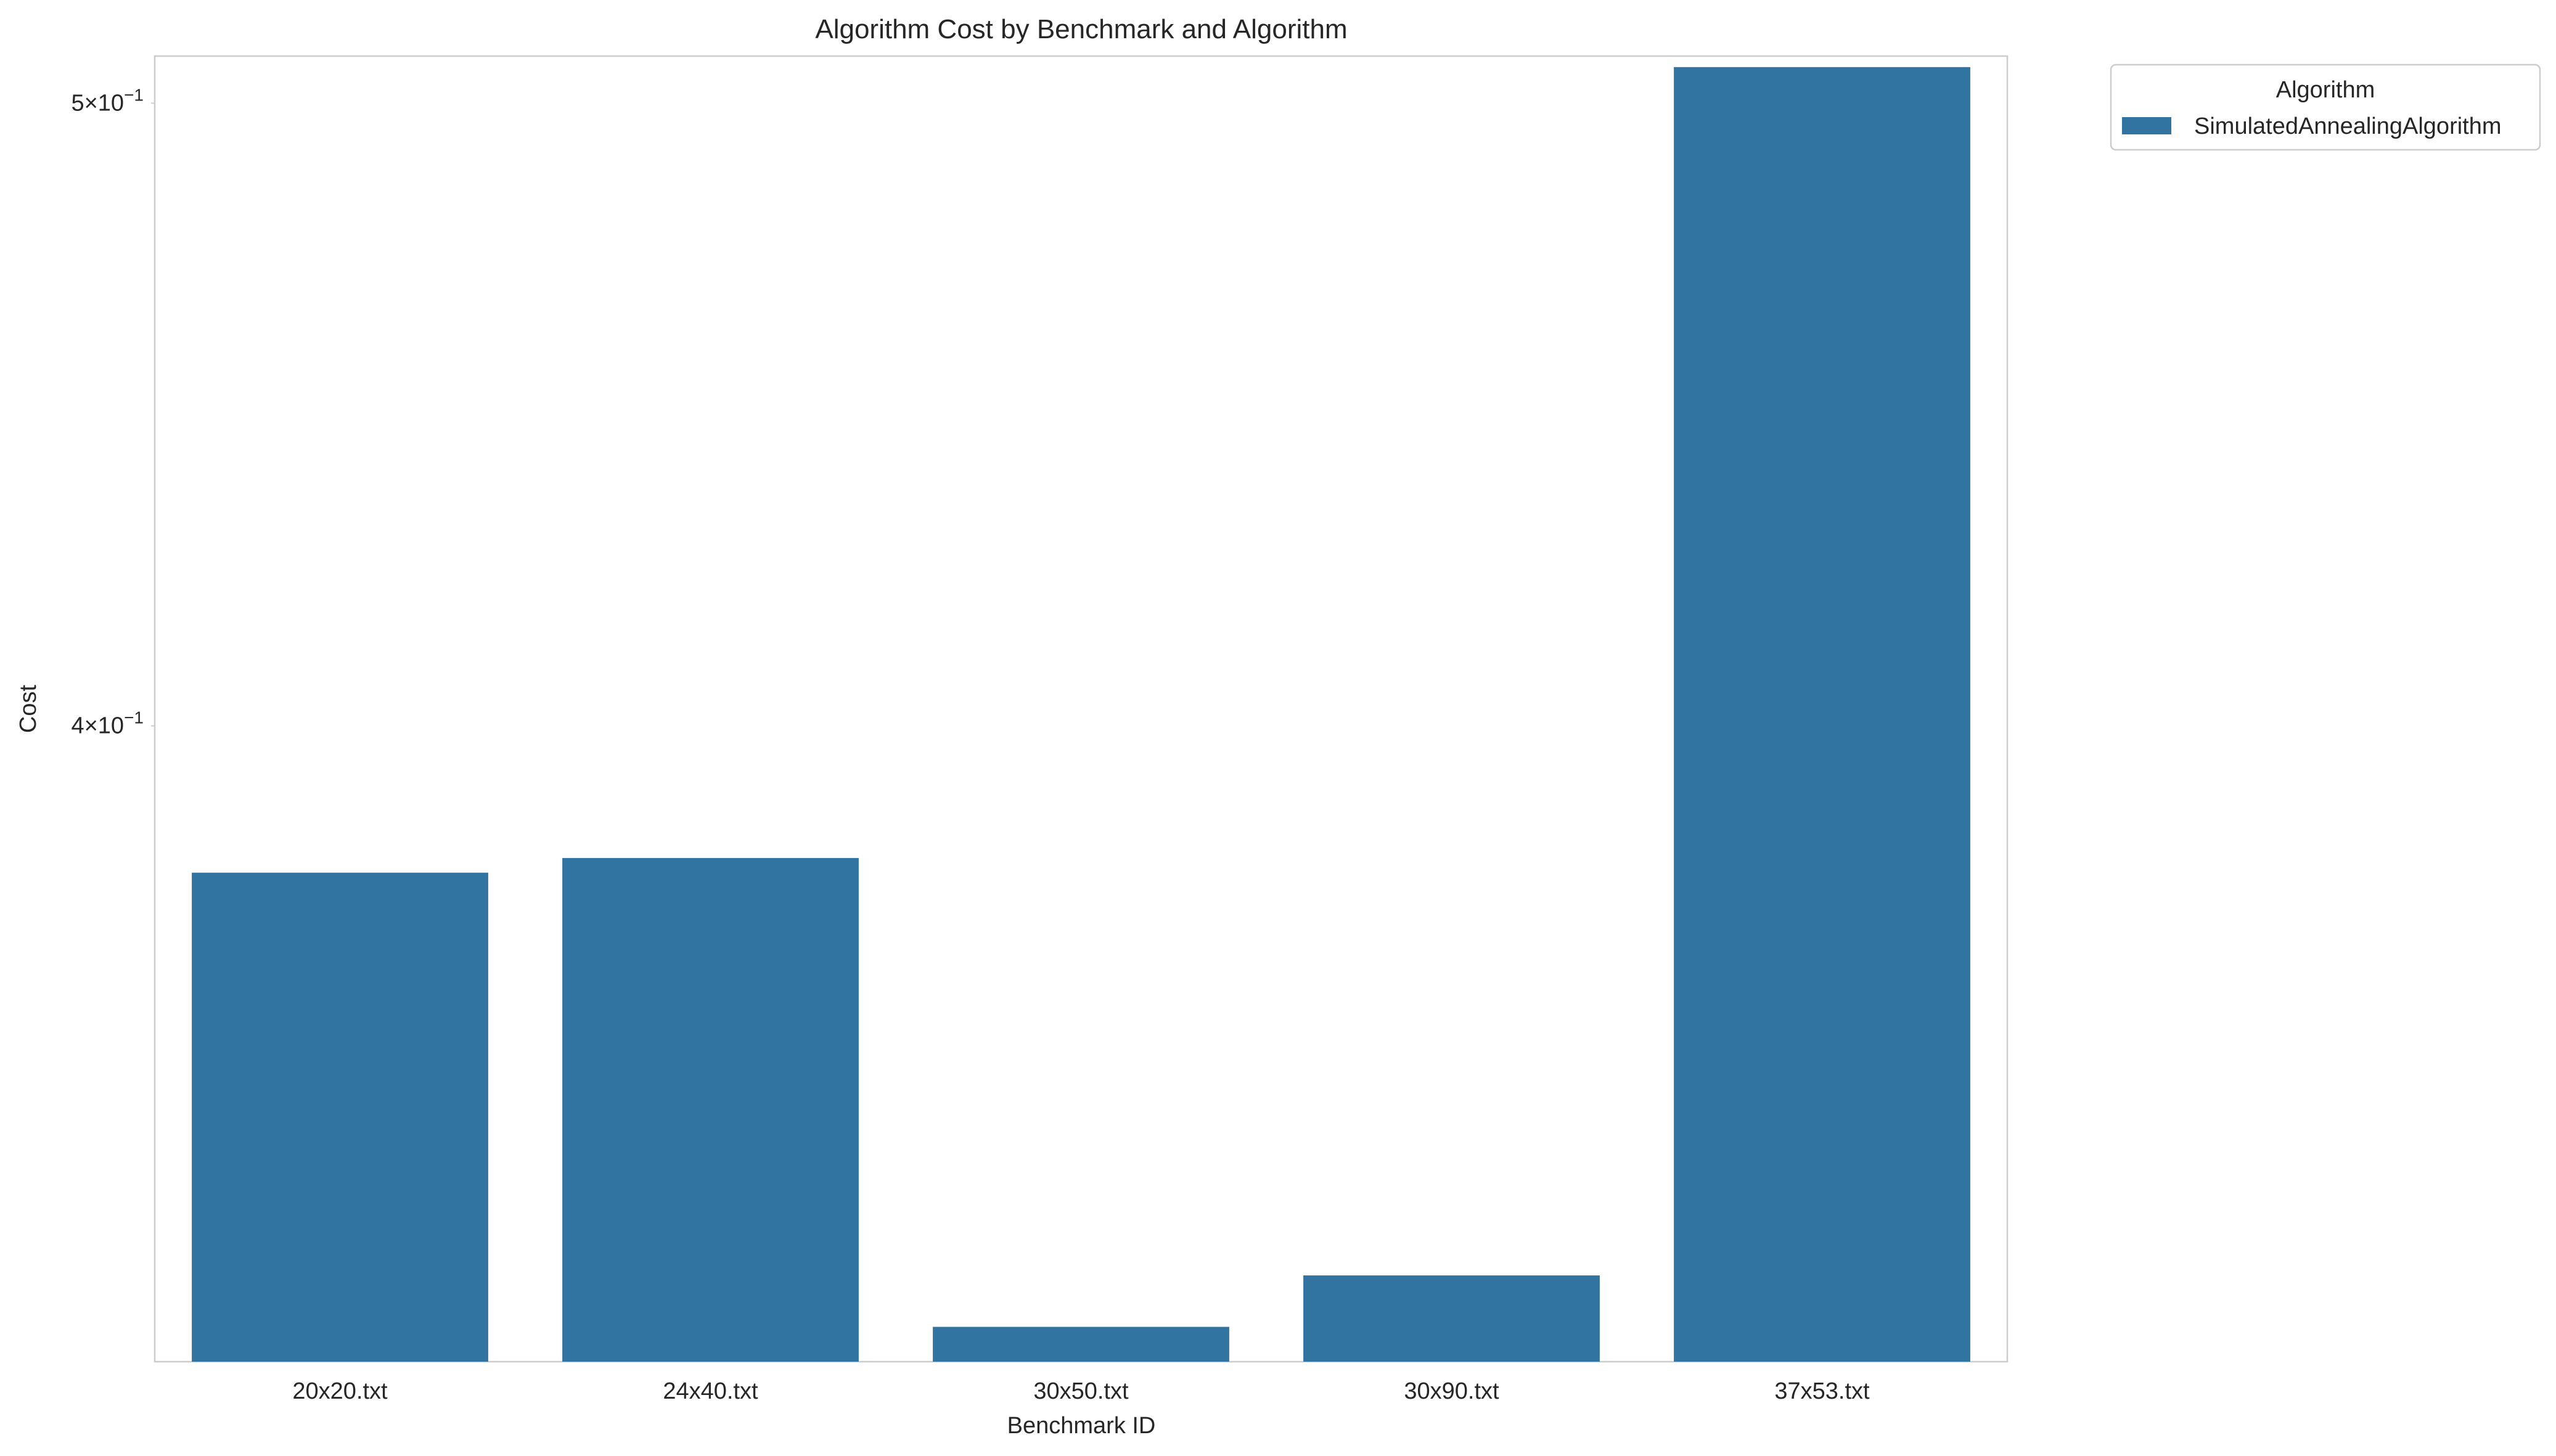 The width and height of the screenshot is (2556, 1456). What do you see at coordinates (1451, 1318) in the screenshot?
I see `bar-30x90.txt` at bounding box center [1451, 1318].